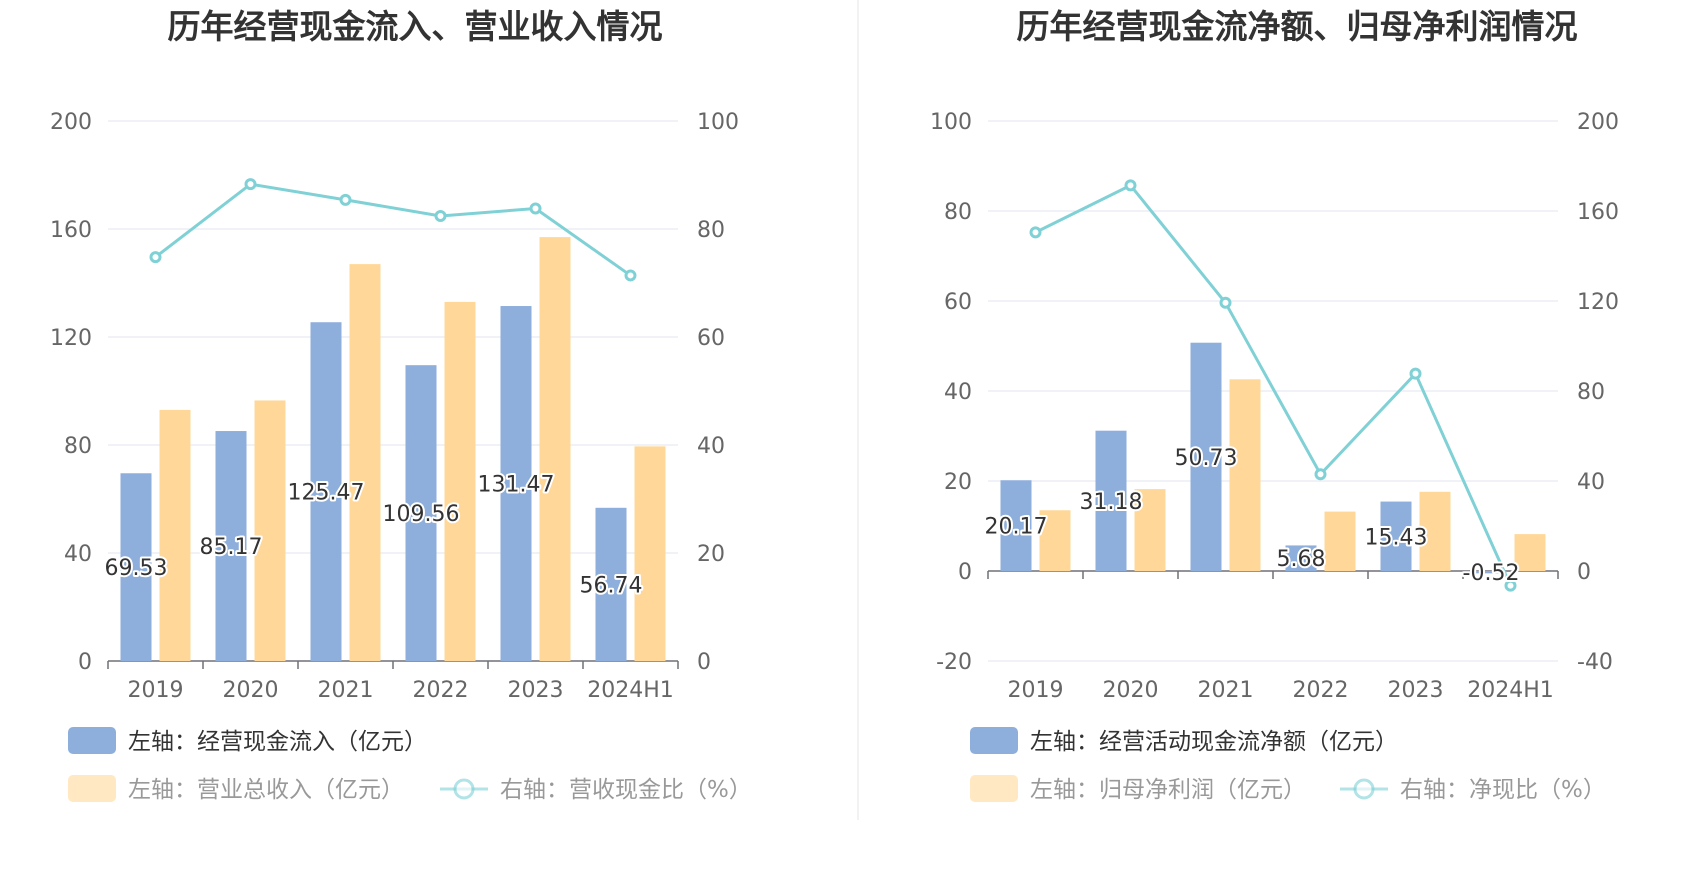 This screenshot has height=874, width=1700. Describe the element at coordinates (277, 742) in the screenshot. I see `legend-label: 左轴：经营现金流入（亿元）` at that location.